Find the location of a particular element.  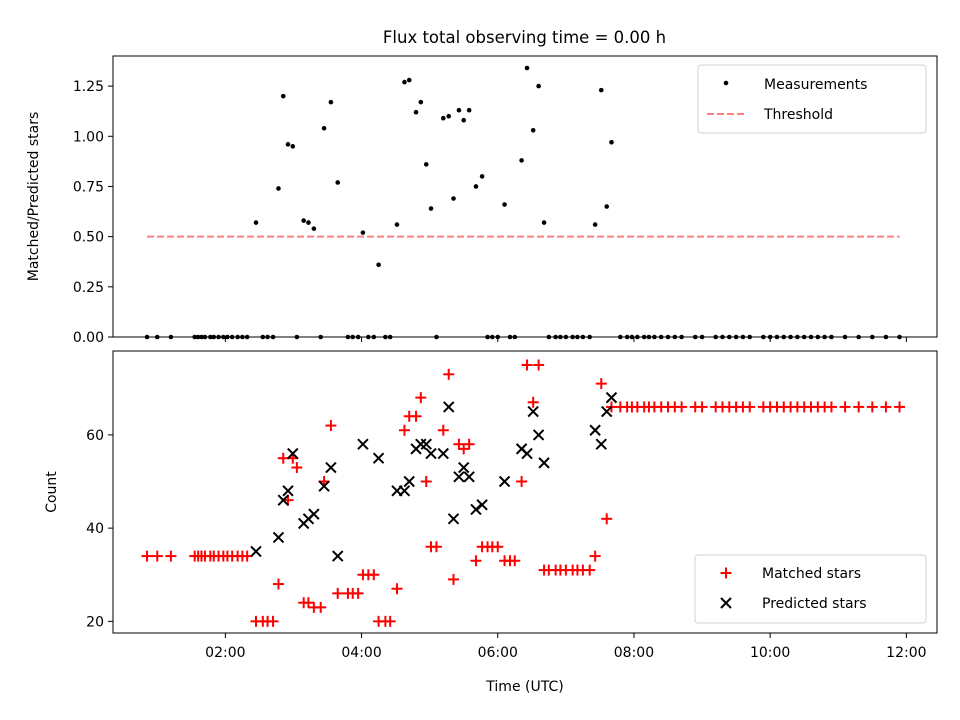

legend-label-measurements: Measurements is located at coordinates (815, 85).